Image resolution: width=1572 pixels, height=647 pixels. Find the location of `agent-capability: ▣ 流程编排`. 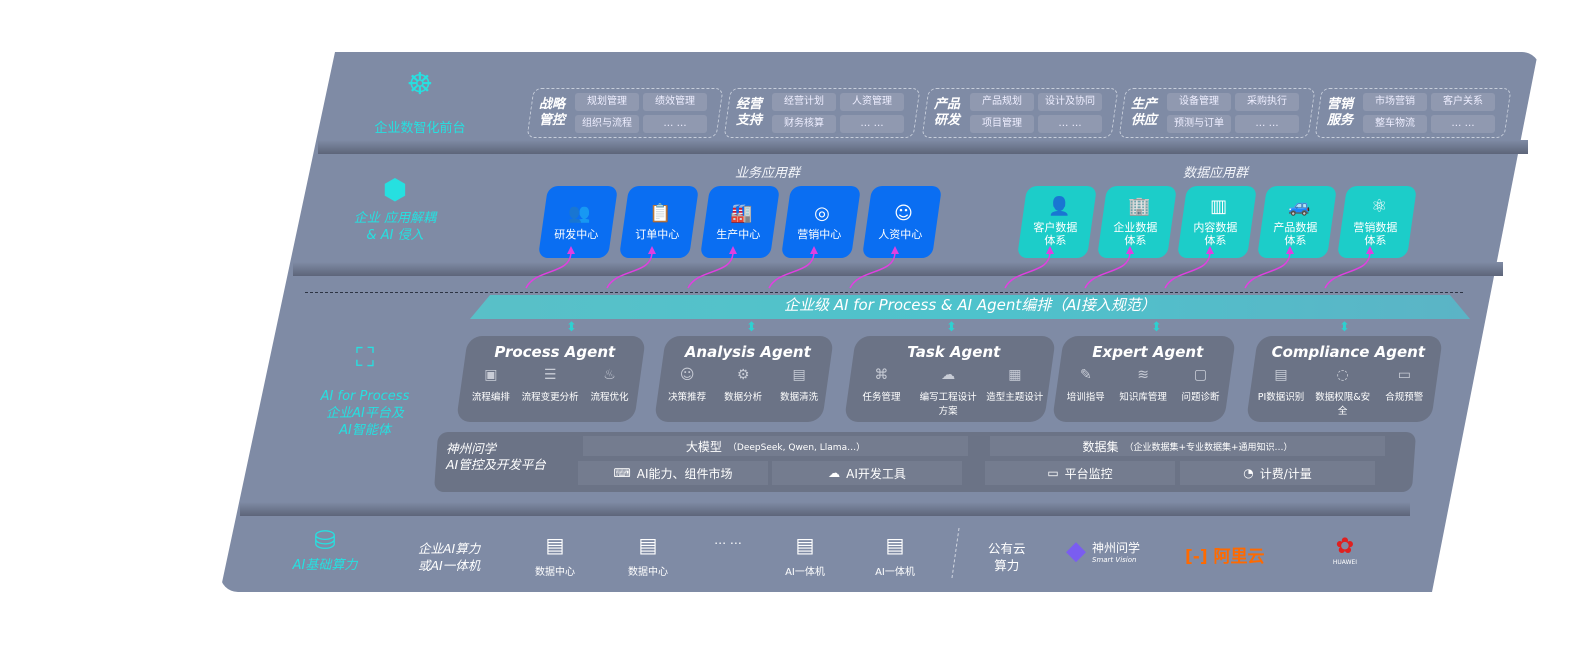

agent-capability: ▣ 流程编排 is located at coordinates (490, 385).